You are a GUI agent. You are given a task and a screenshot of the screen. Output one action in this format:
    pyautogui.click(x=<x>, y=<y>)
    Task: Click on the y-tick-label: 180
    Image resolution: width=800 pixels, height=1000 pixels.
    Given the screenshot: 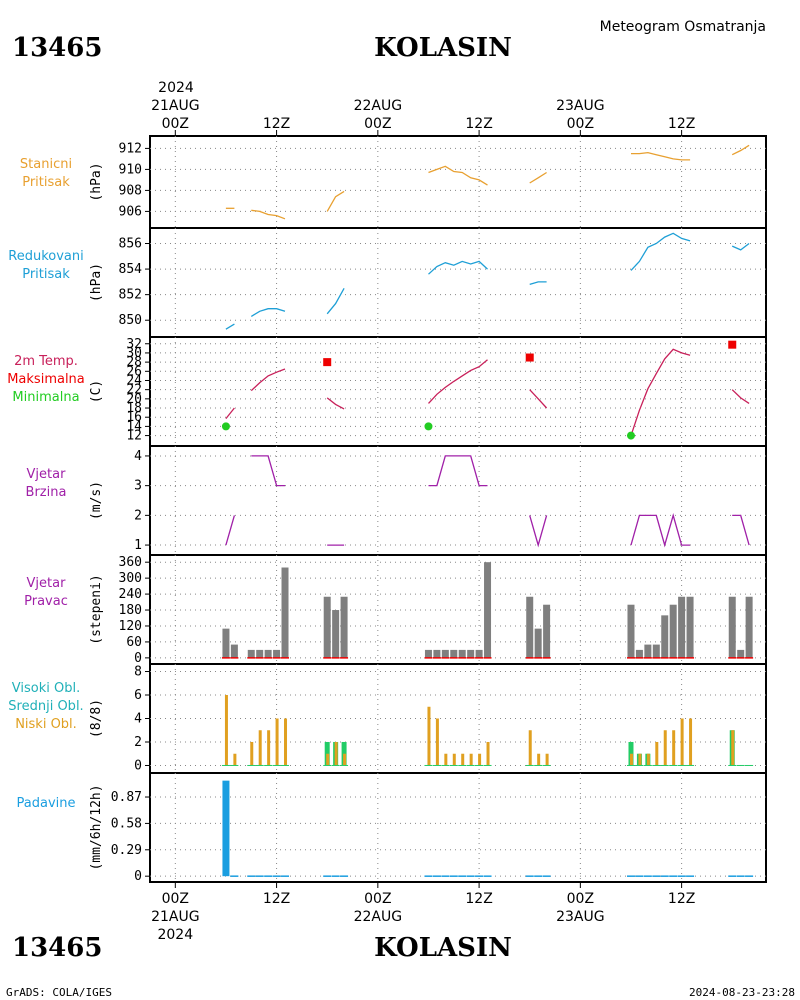 What is the action you would take?
    pyautogui.click(x=130, y=610)
    